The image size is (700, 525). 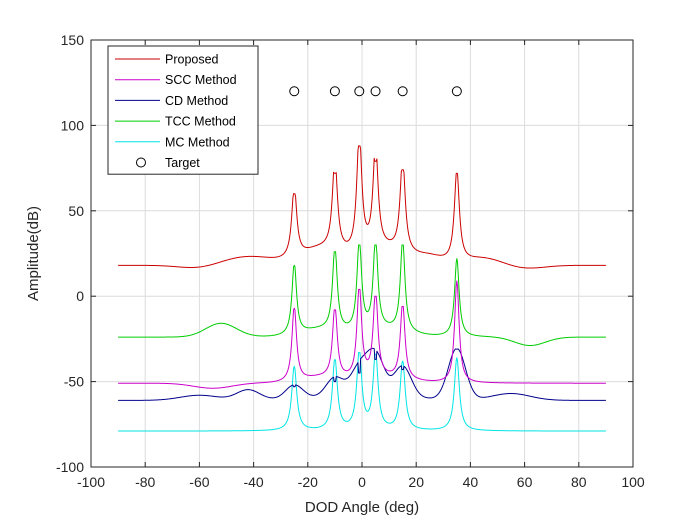 I want to click on x-tick-label: 100, so click(x=633, y=482).